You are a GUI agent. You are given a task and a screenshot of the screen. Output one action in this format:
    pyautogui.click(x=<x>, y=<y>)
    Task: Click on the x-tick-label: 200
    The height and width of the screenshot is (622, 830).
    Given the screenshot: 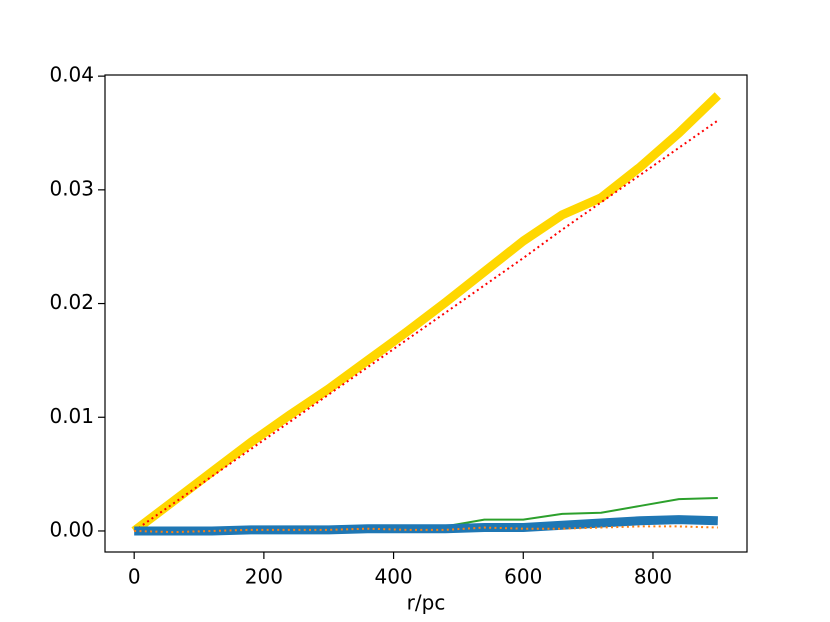 What is the action you would take?
    pyautogui.click(x=264, y=577)
    